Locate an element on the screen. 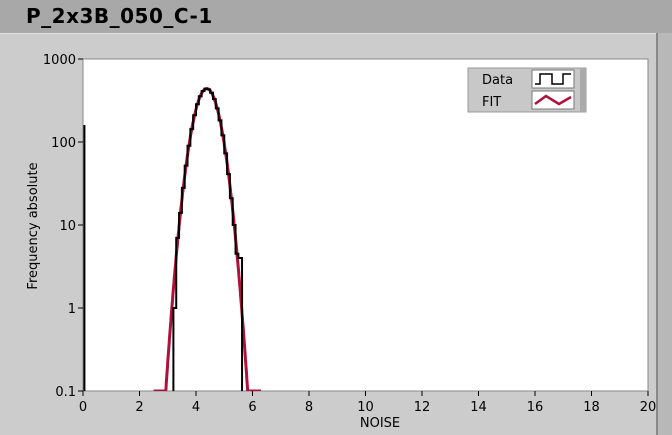 This screenshot has width=672, height=435. x-tick-label: 2 is located at coordinates (139, 407).